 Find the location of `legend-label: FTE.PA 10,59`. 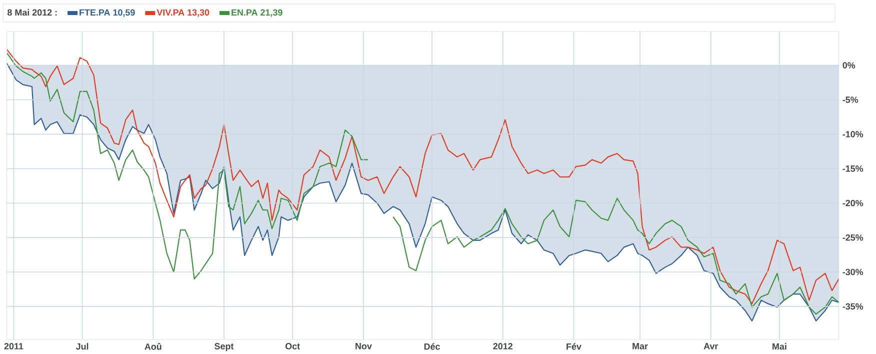

legend-label: FTE.PA 10,59 is located at coordinates (107, 13).